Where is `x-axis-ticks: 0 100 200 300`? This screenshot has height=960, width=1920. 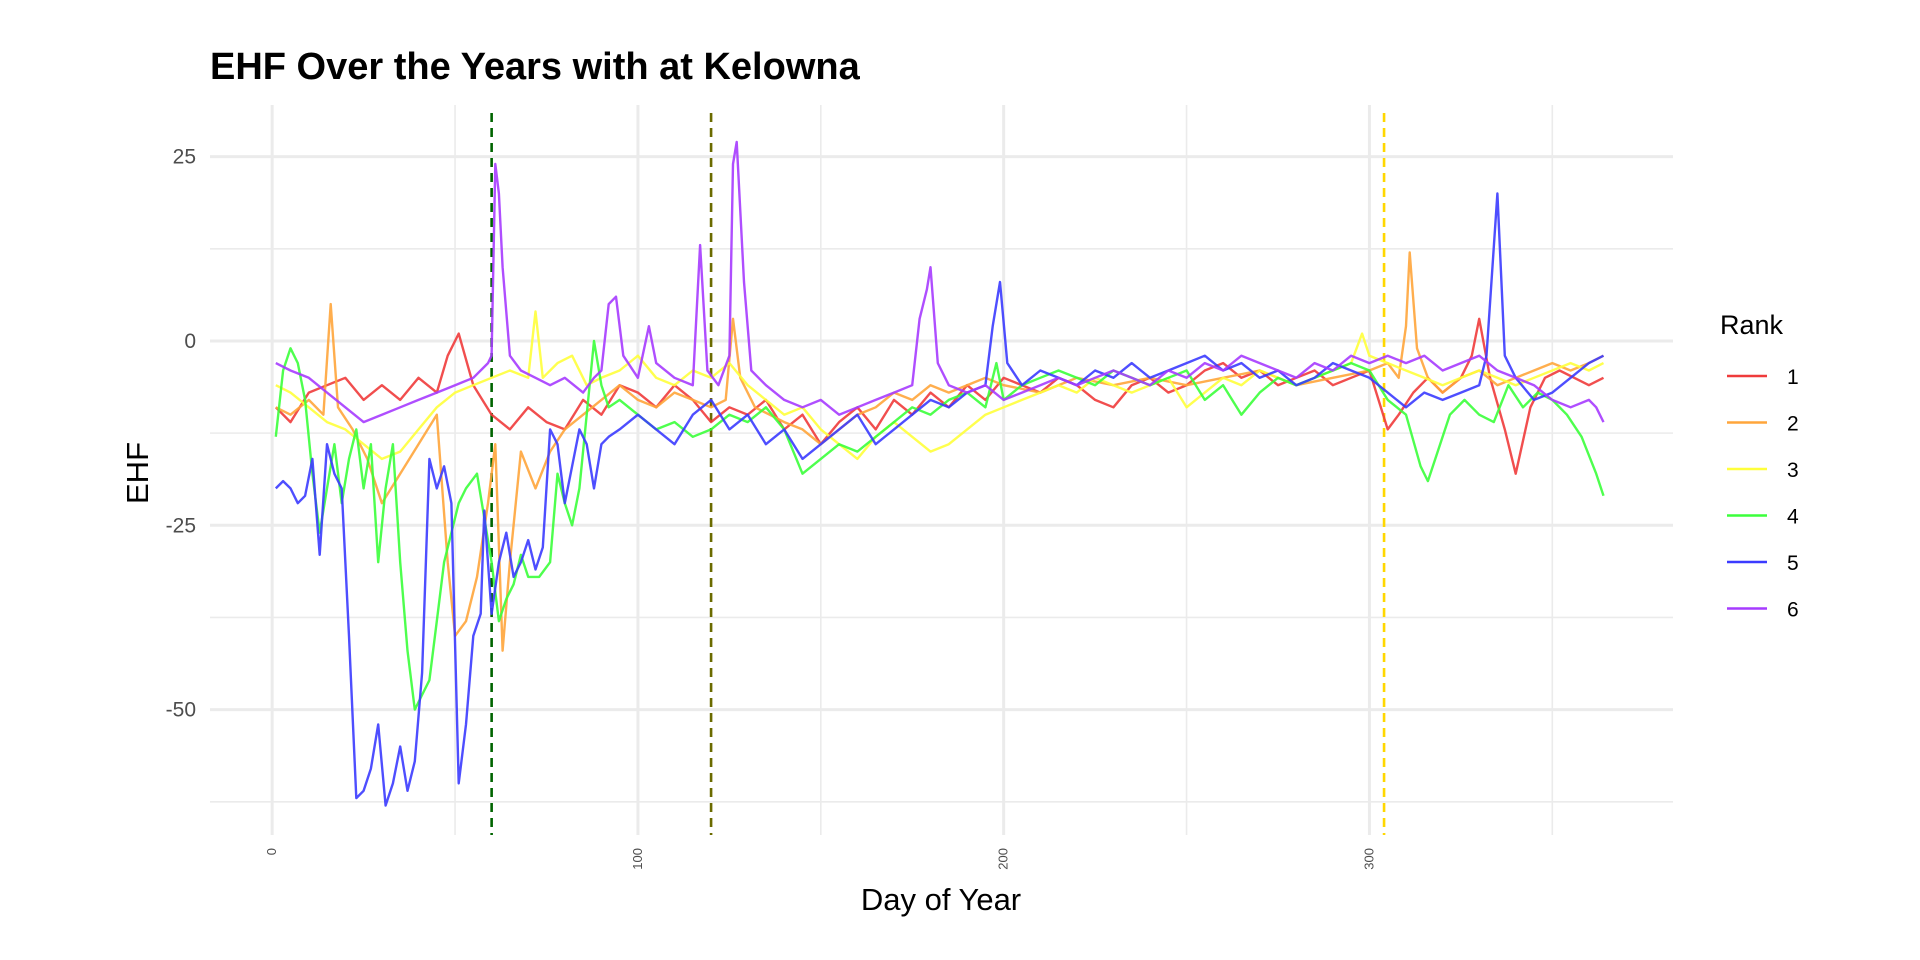
x-axis-ticks: 0 100 200 300 is located at coordinates (820, 859).